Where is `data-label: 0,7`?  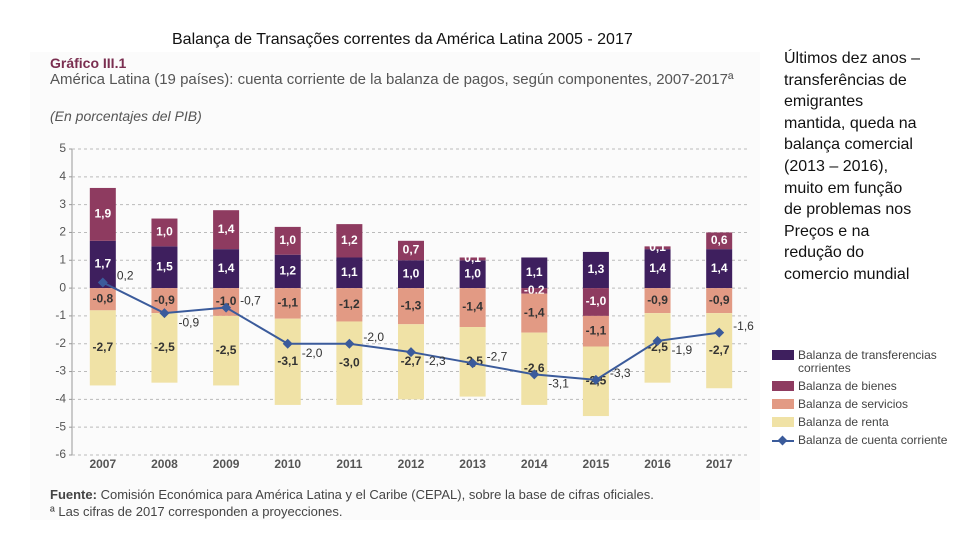 data-label: 0,7 is located at coordinates (411, 250).